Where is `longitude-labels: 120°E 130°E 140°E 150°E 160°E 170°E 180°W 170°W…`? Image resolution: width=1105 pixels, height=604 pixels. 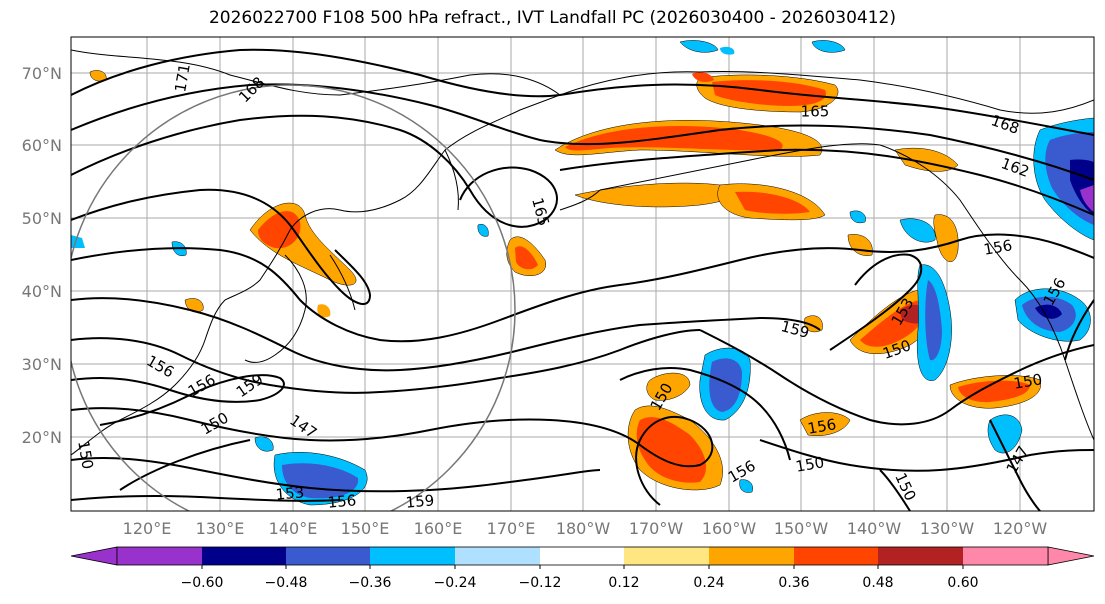
longitude-labels: 120°E 130°E 140°E 150°E 160°E 170°E 180°W 170°W… is located at coordinates (585, 528).